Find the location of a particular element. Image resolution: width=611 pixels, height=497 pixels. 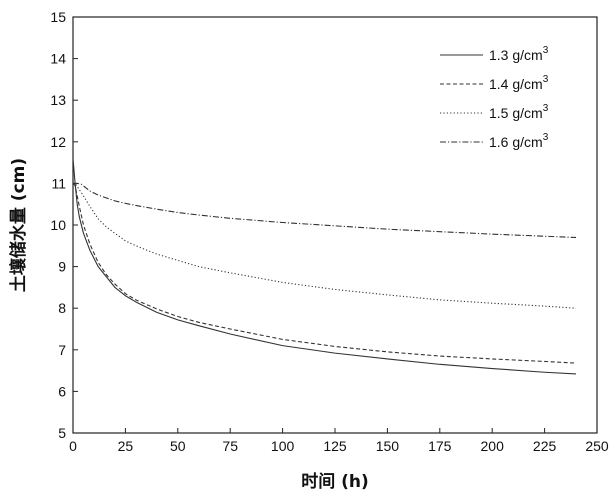

legend-label-text: 1.5 g/cm is located at coordinates (516, 113).